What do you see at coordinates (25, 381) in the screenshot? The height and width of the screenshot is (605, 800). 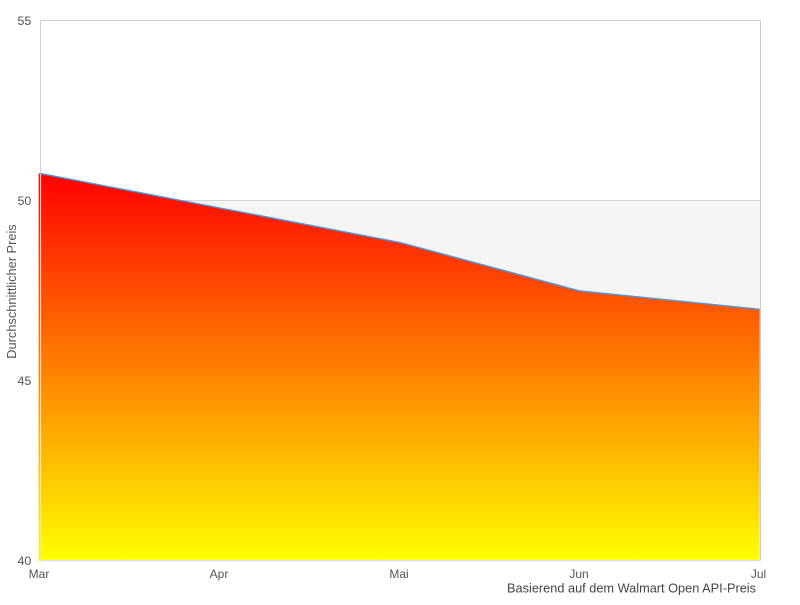 I see `svg-text: 45` at bounding box center [25, 381].